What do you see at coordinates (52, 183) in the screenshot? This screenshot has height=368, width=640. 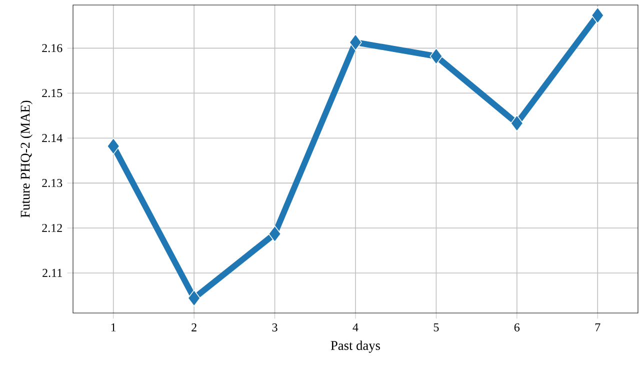 I see `y-tick-label: 2.13` at bounding box center [52, 183].